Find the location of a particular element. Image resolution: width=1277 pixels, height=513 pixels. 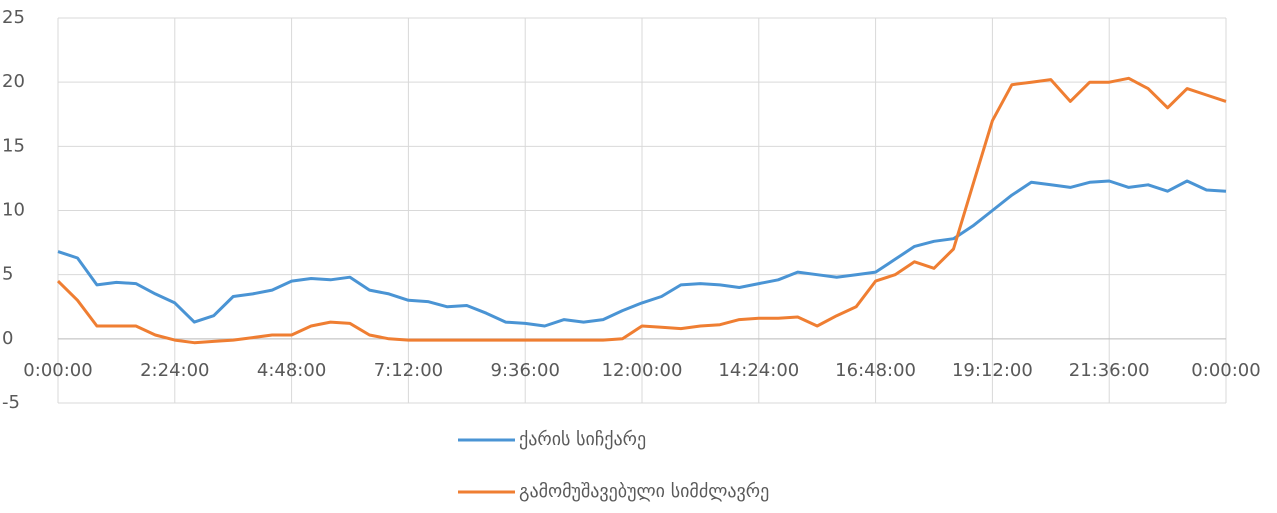

y-tick-label: -5 is located at coordinates (11, 402).